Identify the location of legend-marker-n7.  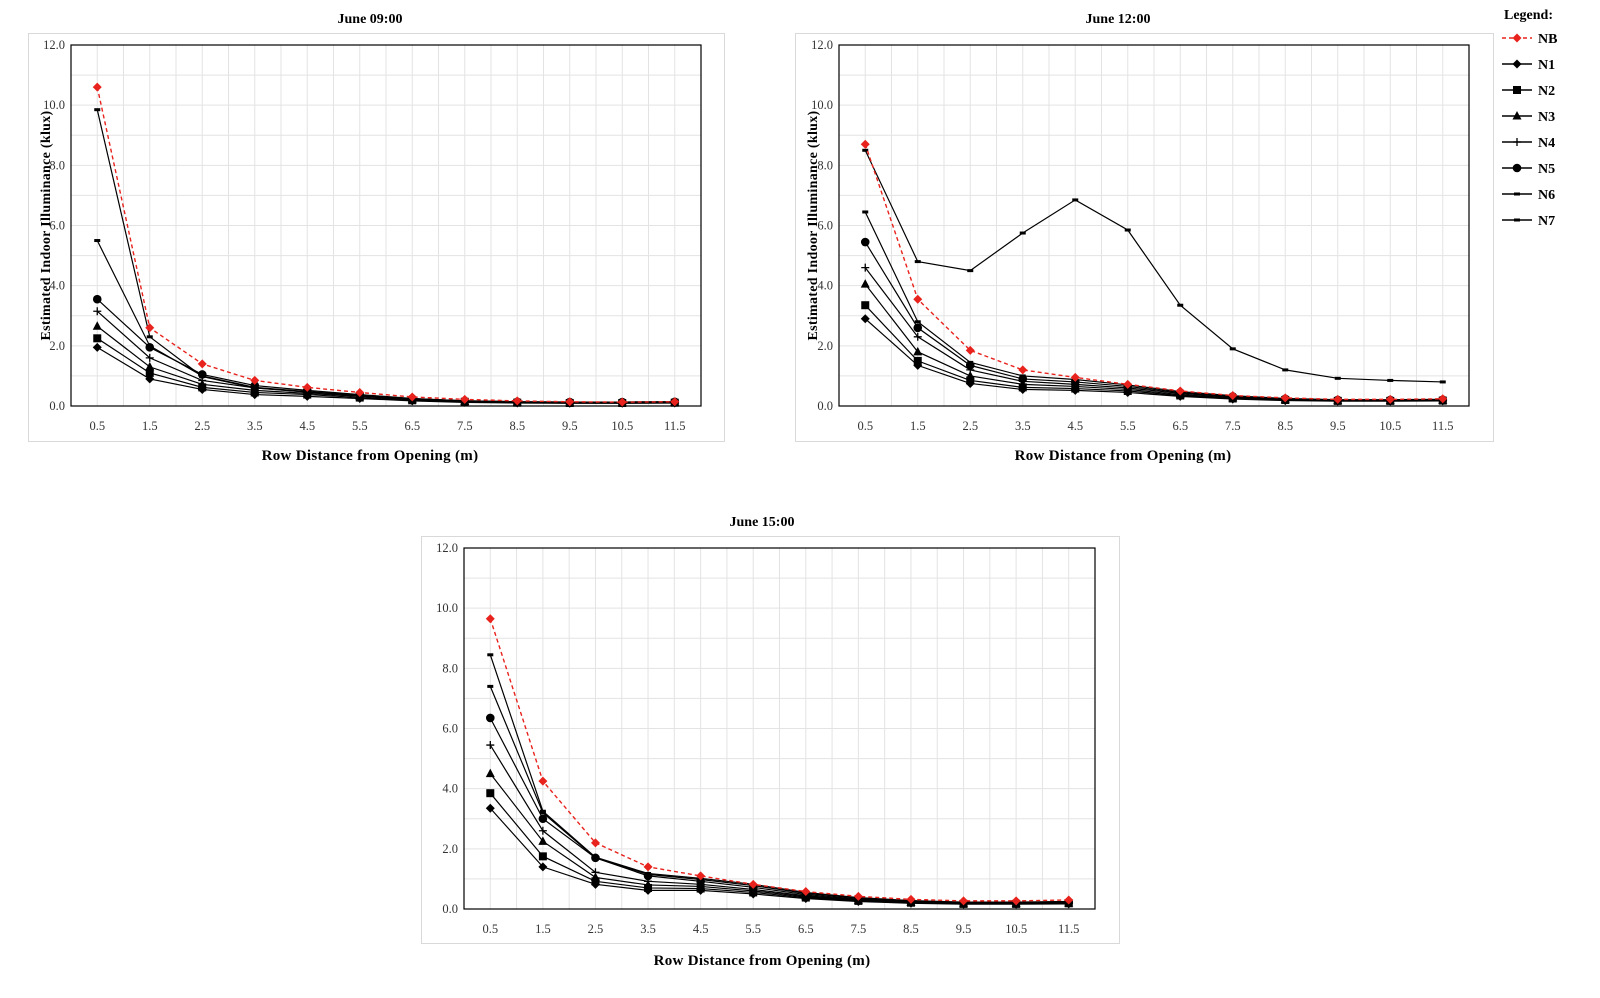
(1517, 220).